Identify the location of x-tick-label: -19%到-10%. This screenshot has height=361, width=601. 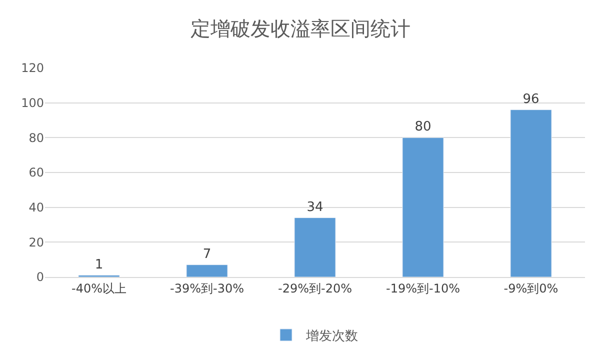
(423, 288).